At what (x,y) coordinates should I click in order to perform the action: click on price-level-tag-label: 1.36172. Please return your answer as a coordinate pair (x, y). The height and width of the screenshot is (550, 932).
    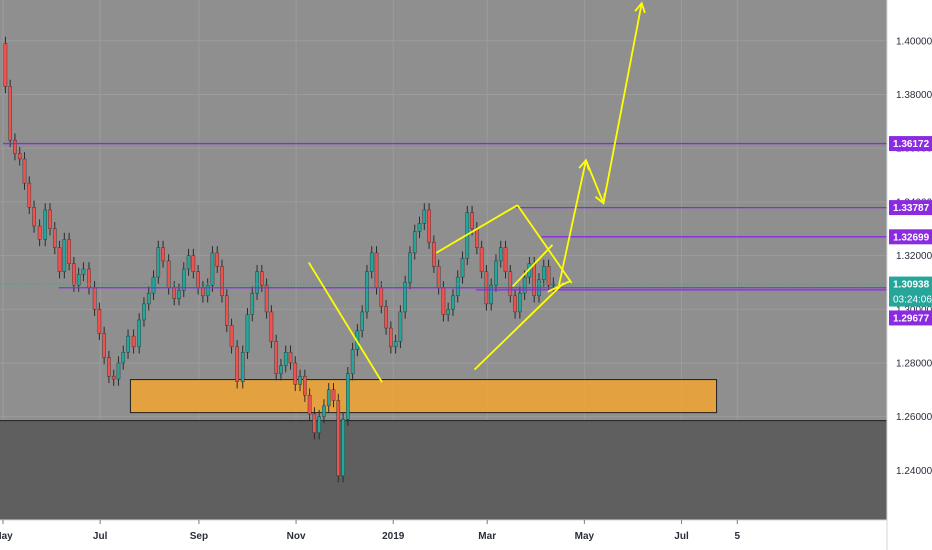
    Looking at the image, I should click on (911, 144).